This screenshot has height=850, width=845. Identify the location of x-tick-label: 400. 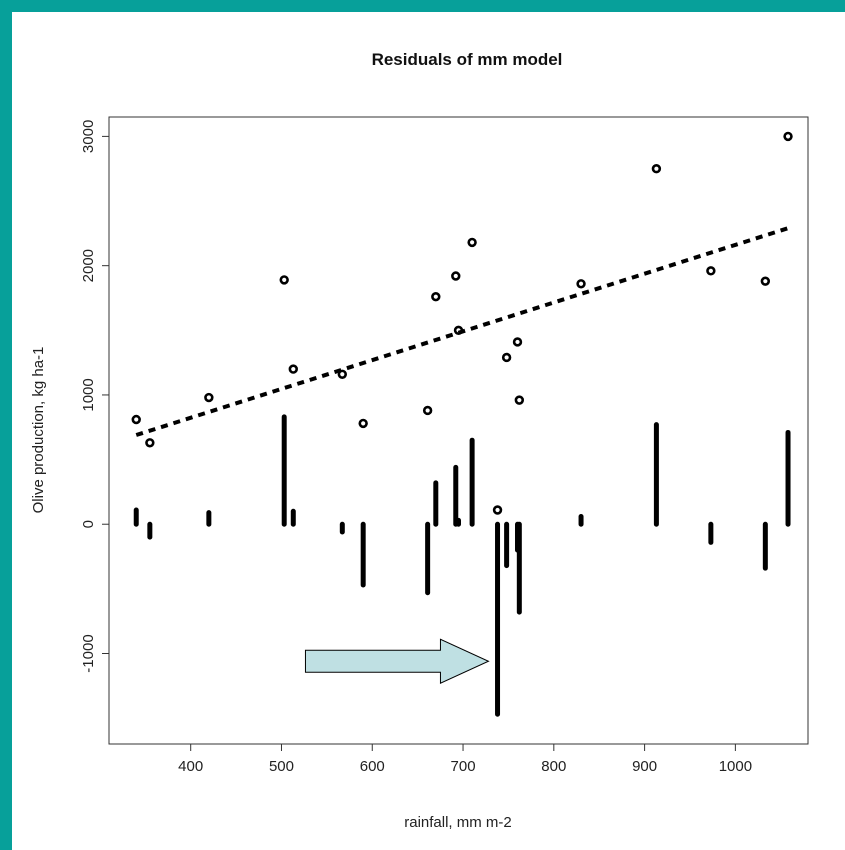
(190, 766).